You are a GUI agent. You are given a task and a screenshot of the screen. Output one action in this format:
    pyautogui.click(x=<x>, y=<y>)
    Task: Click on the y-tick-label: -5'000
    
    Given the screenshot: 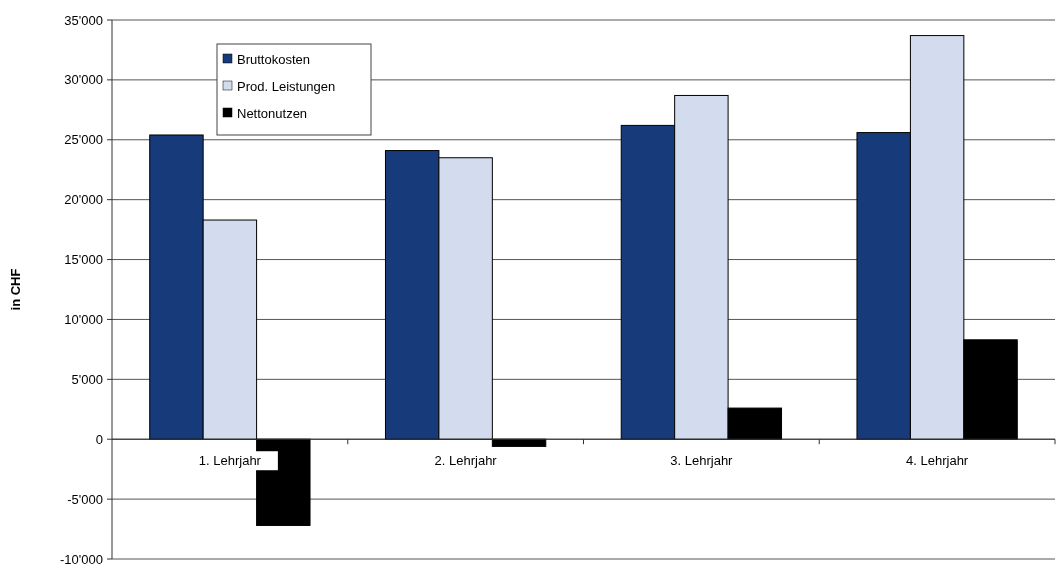 What is the action you would take?
    pyautogui.click(x=85, y=499)
    